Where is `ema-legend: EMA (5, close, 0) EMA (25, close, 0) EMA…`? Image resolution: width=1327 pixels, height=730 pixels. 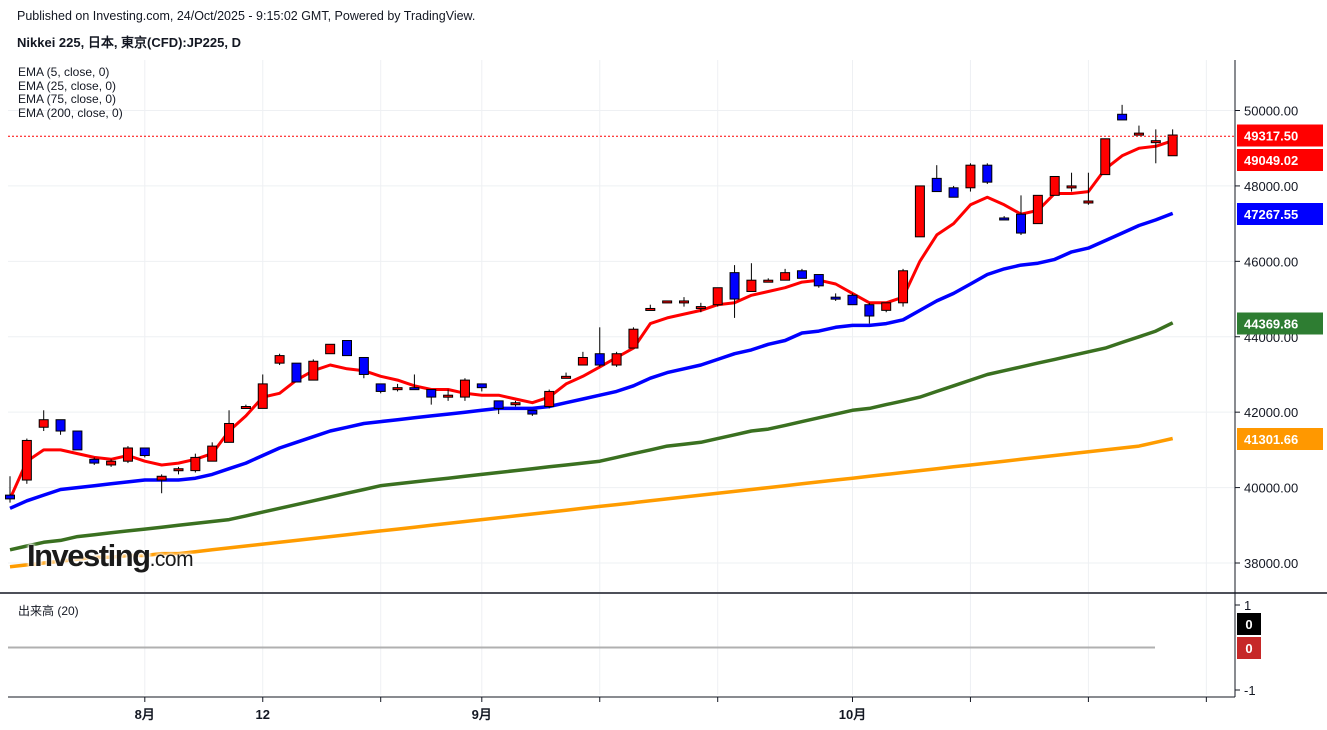 ema-legend: EMA (5, close, 0) EMA (25, close, 0) EMA… is located at coordinates (70, 92).